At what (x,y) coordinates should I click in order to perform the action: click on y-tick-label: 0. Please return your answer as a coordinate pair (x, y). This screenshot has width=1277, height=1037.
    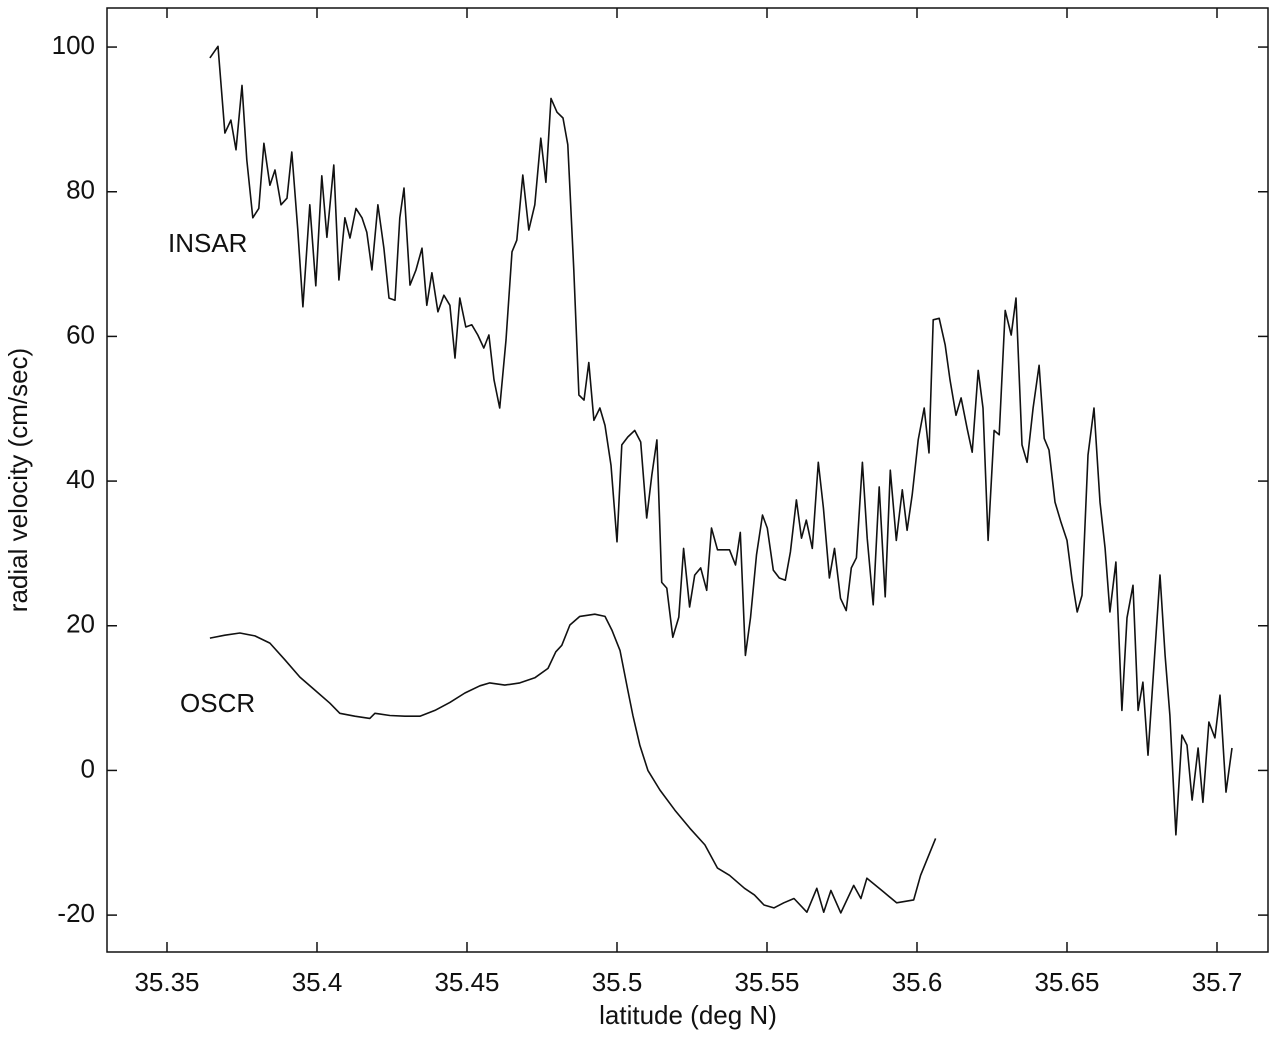
    Looking at the image, I should click on (88, 768).